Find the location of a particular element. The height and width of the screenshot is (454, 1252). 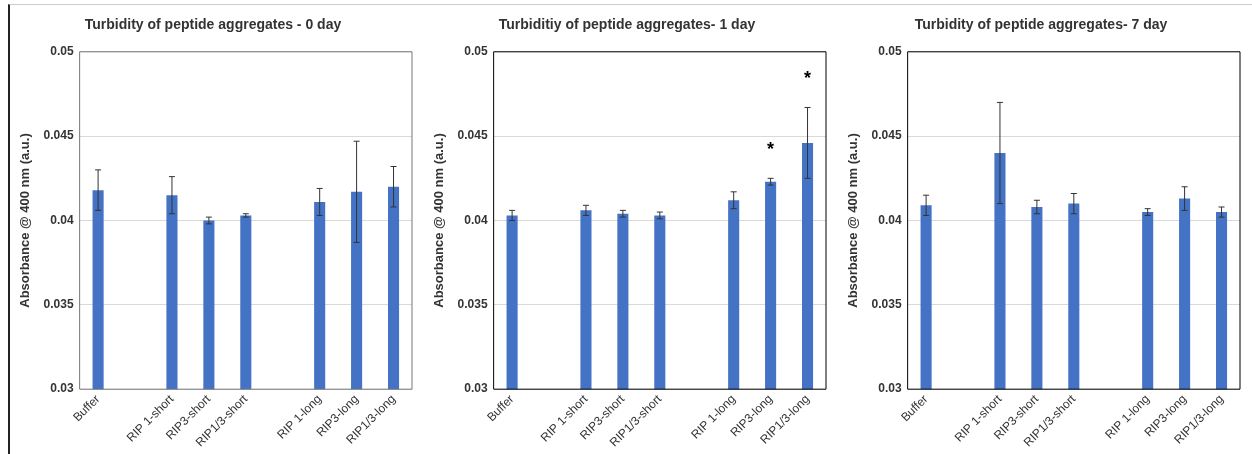

chart-title: Turbidity of peptide aggregates - 0 day is located at coordinates (213, 24).